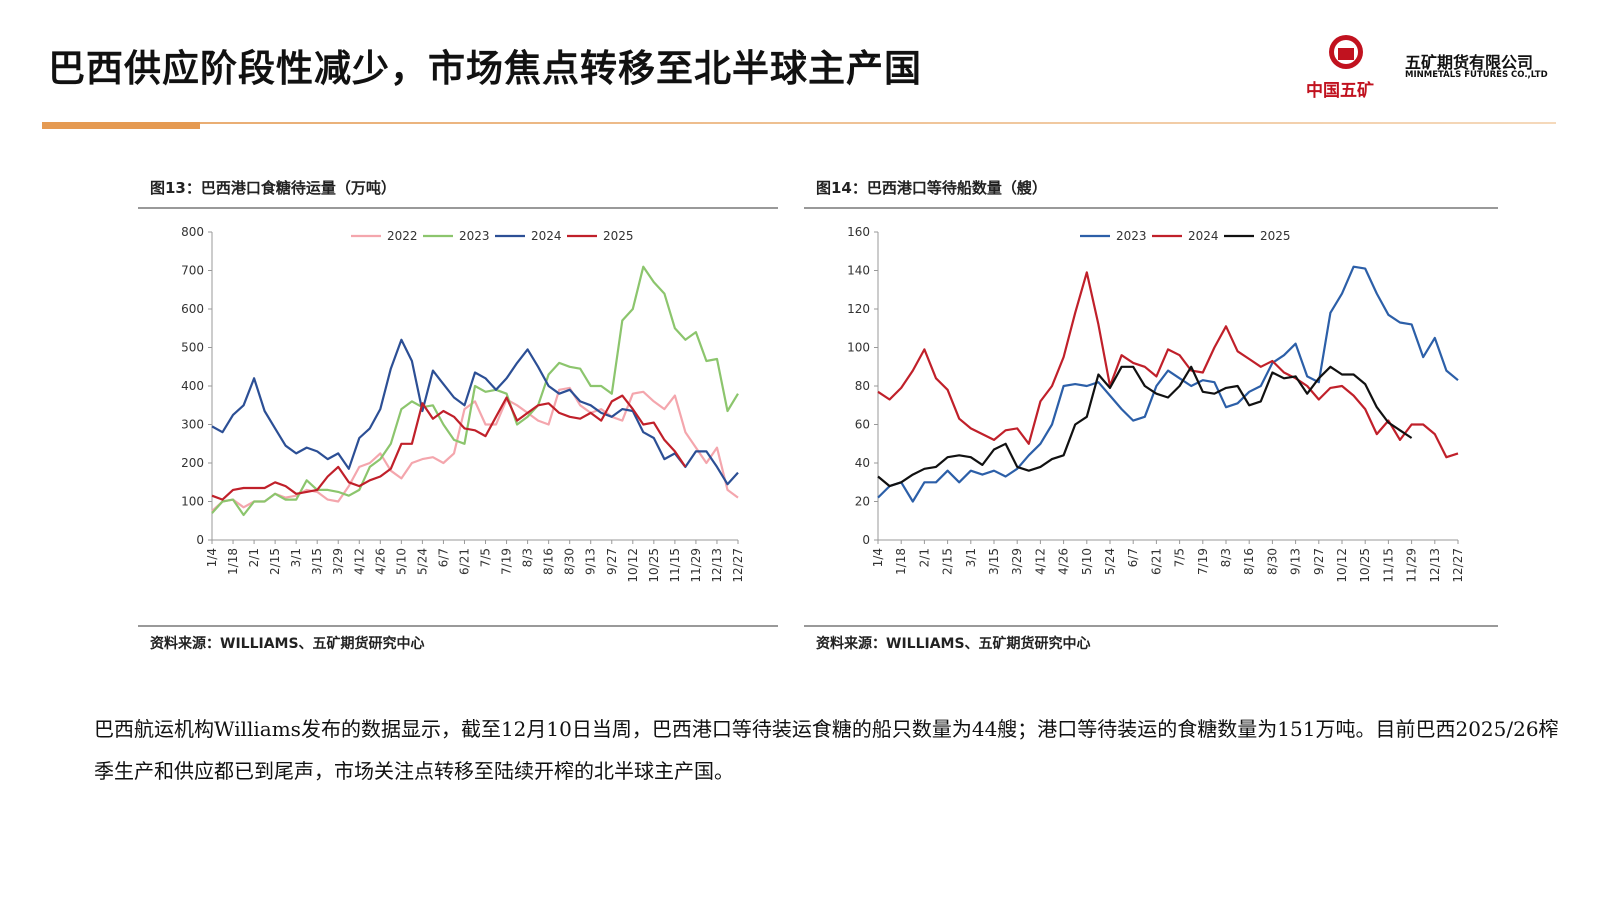  What do you see at coordinates (192, 386) in the screenshot?
I see `y-tick-label: 400` at bounding box center [192, 386].